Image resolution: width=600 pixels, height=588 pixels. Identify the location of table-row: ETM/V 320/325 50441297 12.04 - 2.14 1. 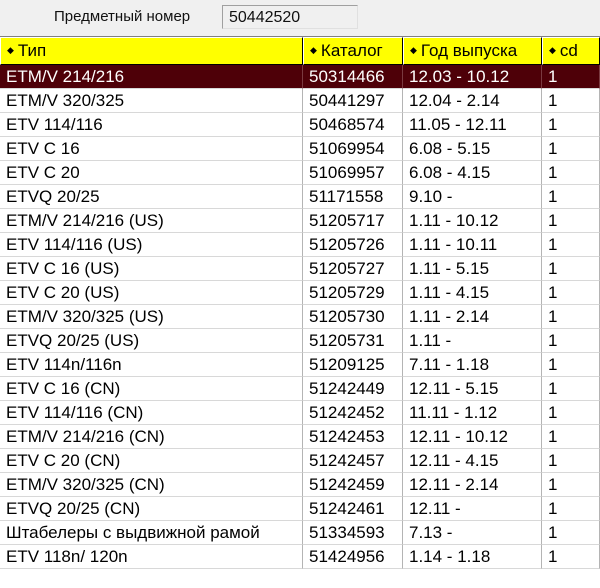
(300, 101).